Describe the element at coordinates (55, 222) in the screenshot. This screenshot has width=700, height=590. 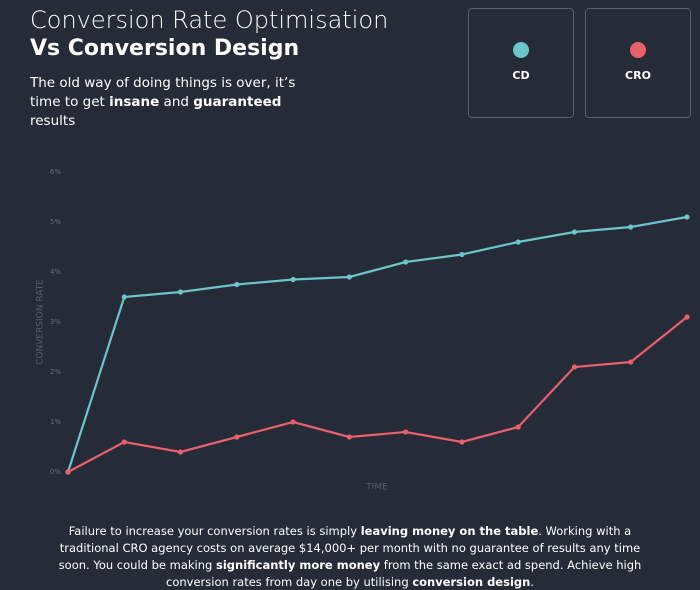
I see `y-tick-label: 5%` at that location.